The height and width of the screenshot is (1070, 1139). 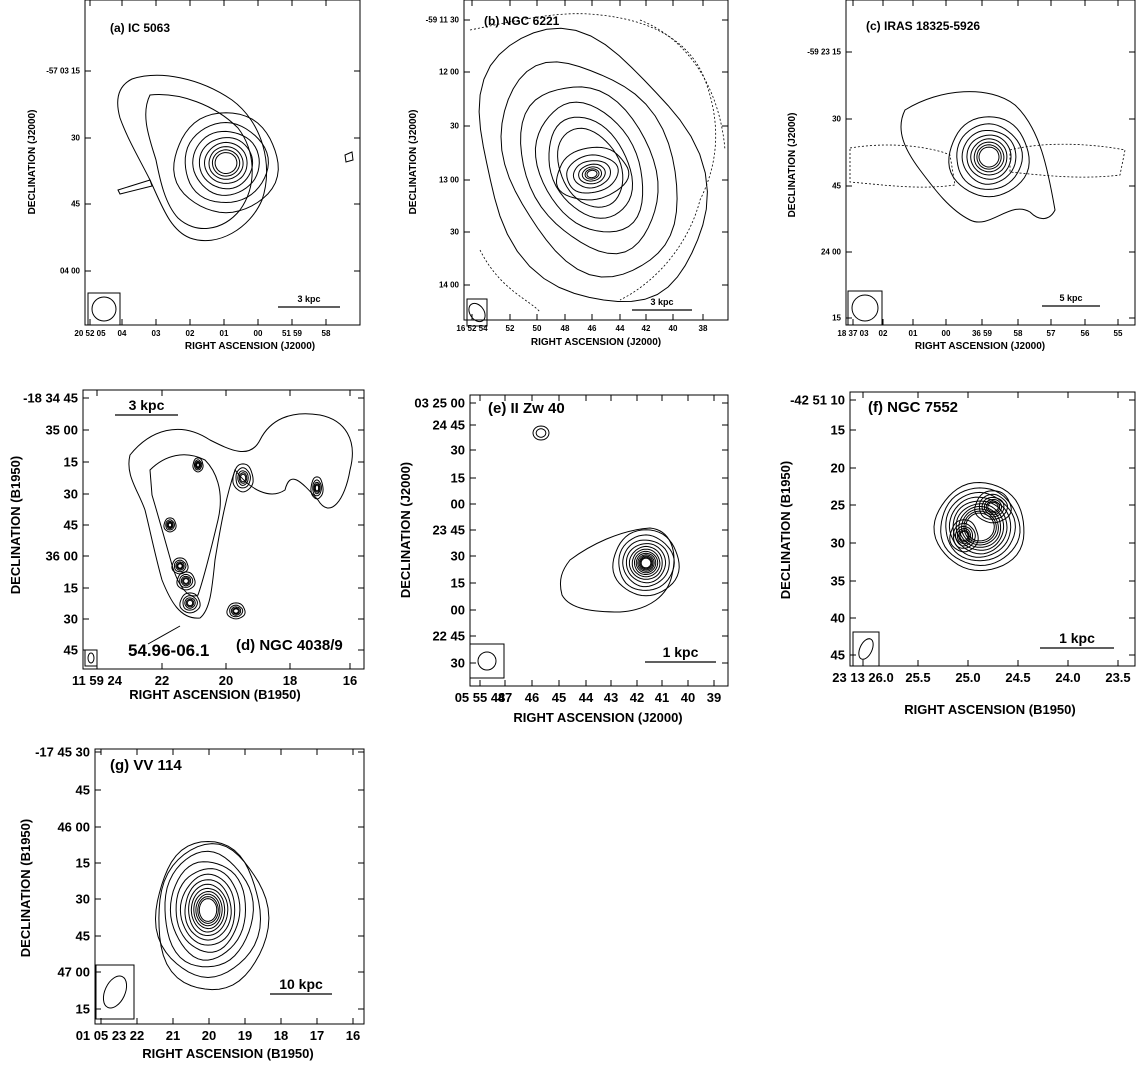 What do you see at coordinates (853, 333) in the screenshot?
I see `x-tick-label: 18 37 03` at bounding box center [853, 333].